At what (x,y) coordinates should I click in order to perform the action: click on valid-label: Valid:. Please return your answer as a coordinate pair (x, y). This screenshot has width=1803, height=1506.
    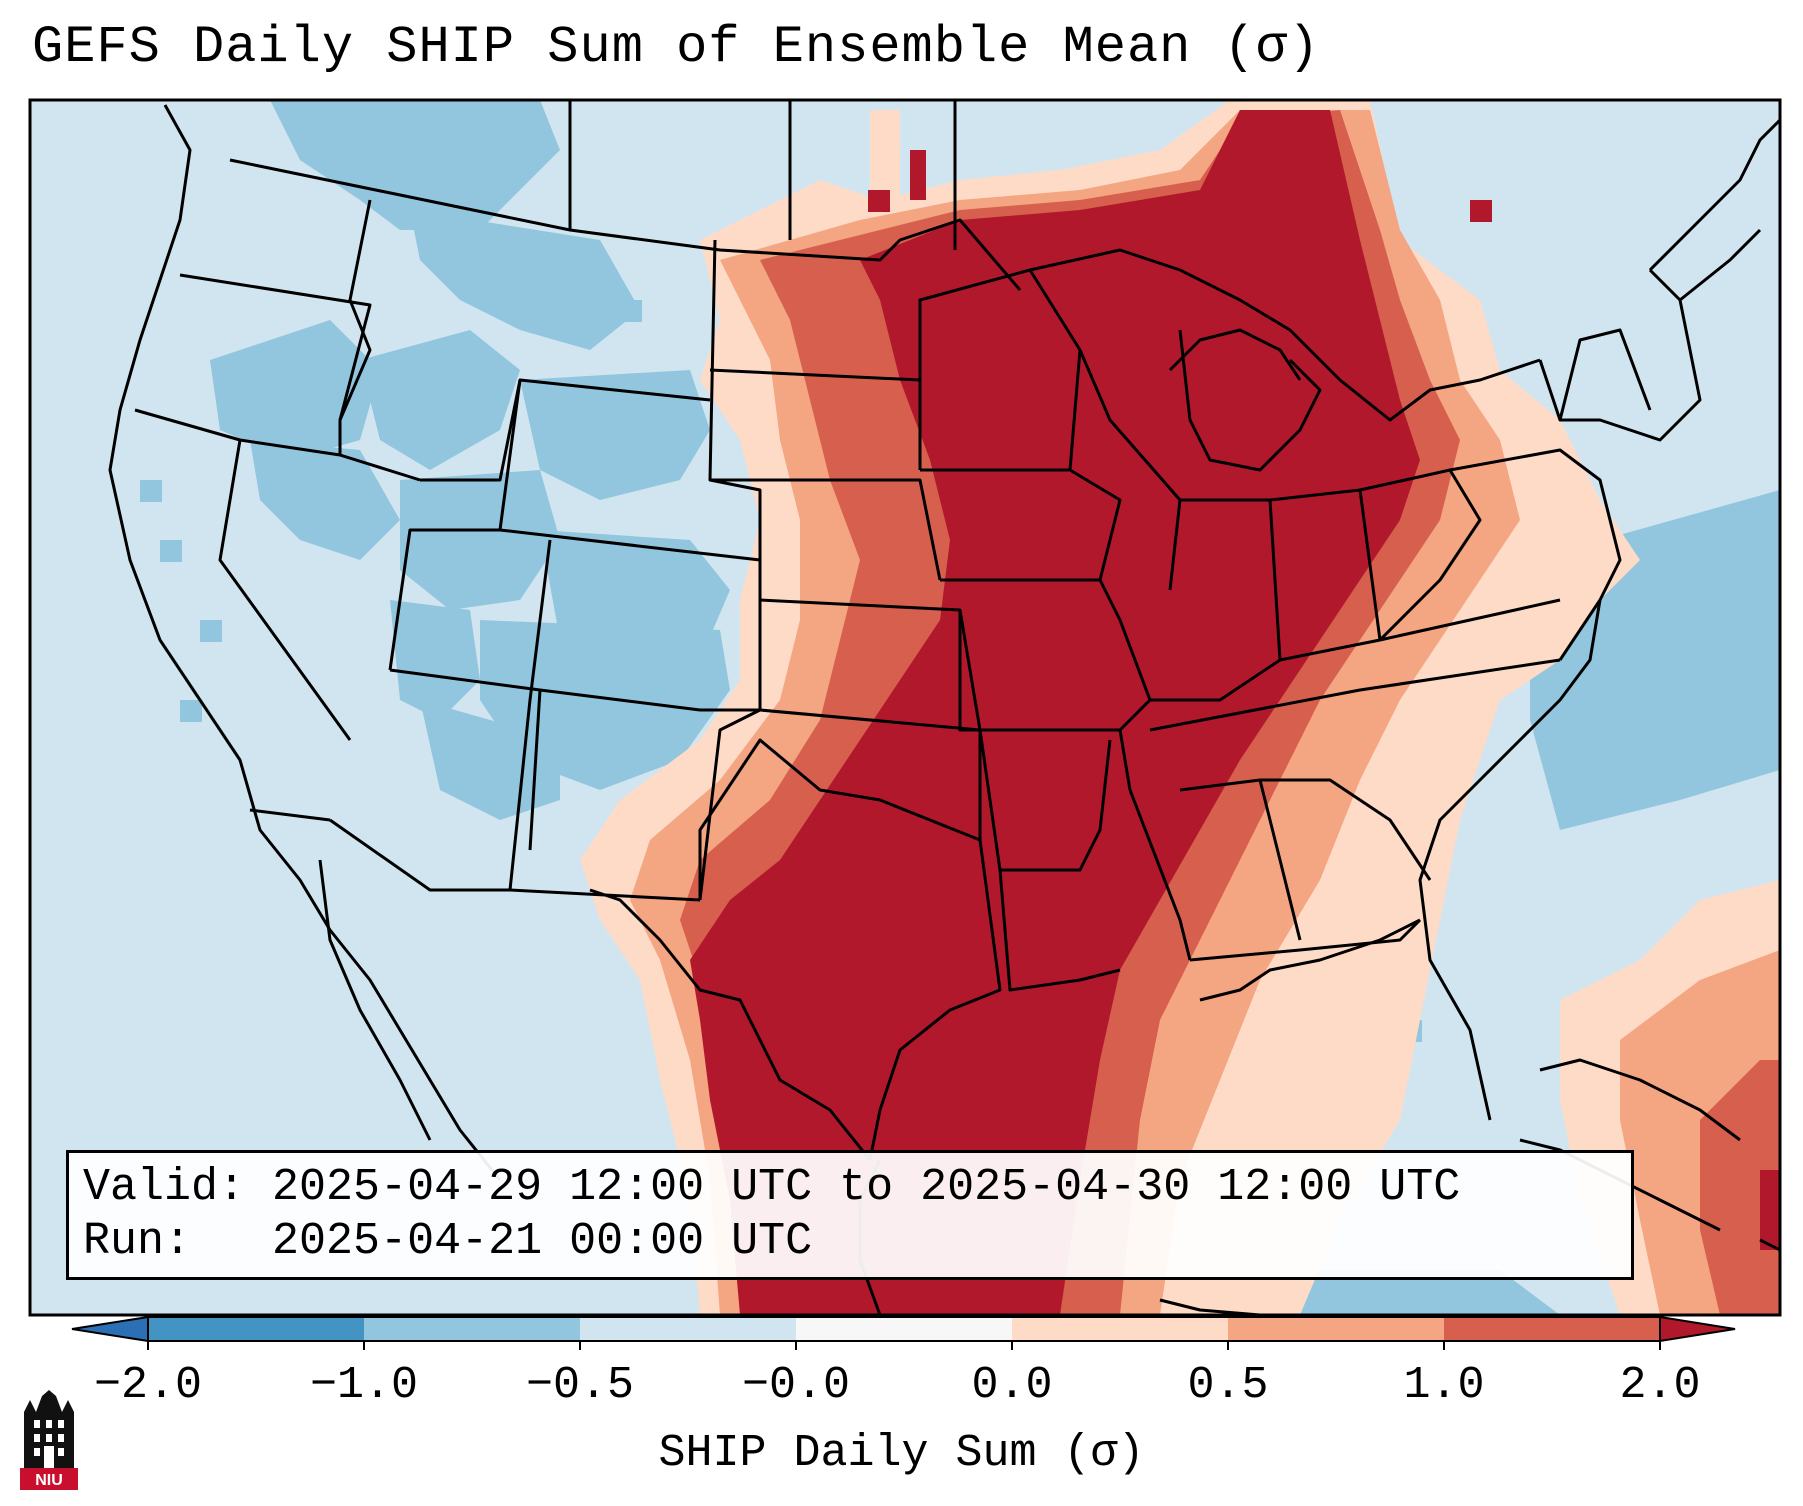
    Looking at the image, I should click on (164, 1187).